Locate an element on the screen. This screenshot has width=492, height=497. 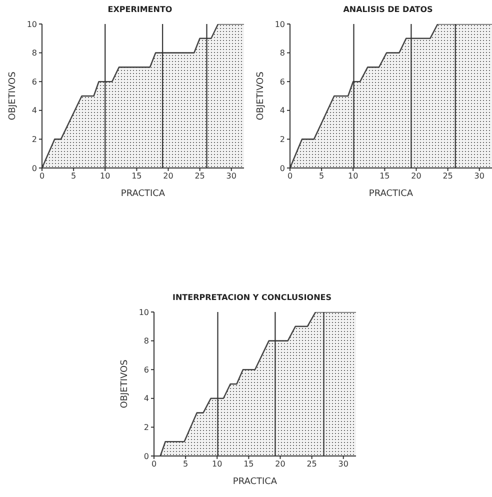
chart-title: ANALISIS DE DATOS is located at coordinates (388, 10).